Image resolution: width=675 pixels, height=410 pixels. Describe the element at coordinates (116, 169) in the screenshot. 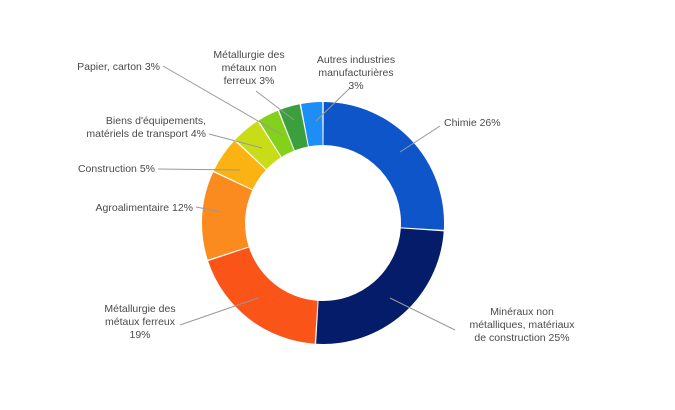

I see `slice-label-5: Construction 5%` at that location.